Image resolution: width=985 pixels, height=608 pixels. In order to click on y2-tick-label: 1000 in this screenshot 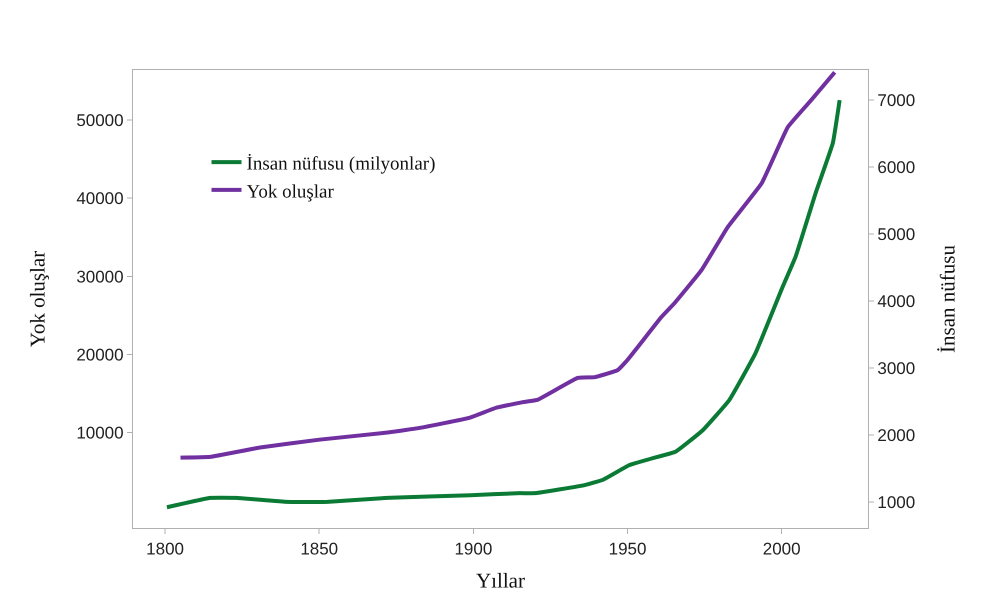, I will do `click(896, 502)`.